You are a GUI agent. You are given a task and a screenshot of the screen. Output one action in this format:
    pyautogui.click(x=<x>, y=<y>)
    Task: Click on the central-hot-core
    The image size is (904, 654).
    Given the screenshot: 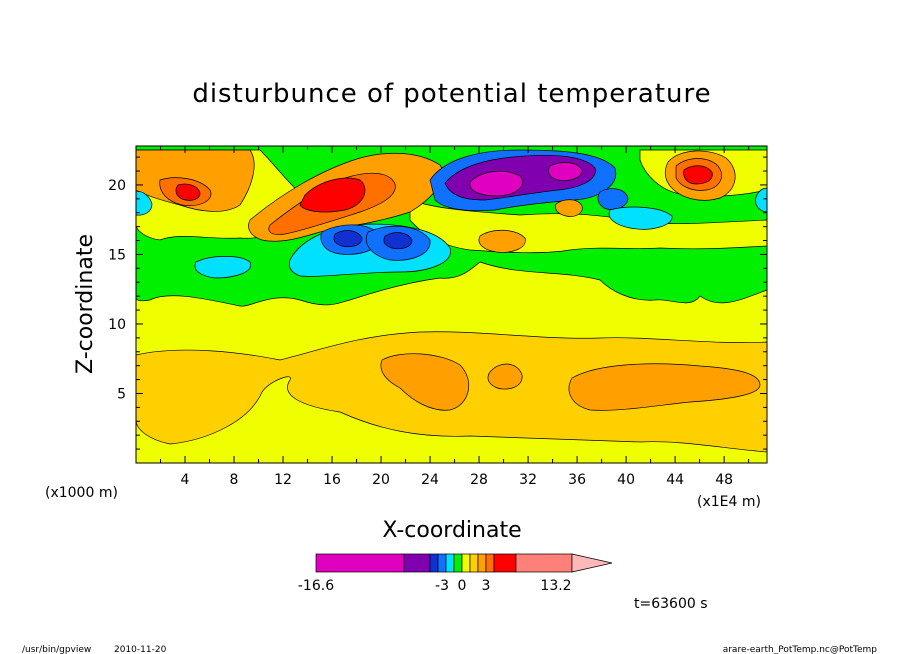 What is the action you would take?
    pyautogui.click(x=332, y=195)
    